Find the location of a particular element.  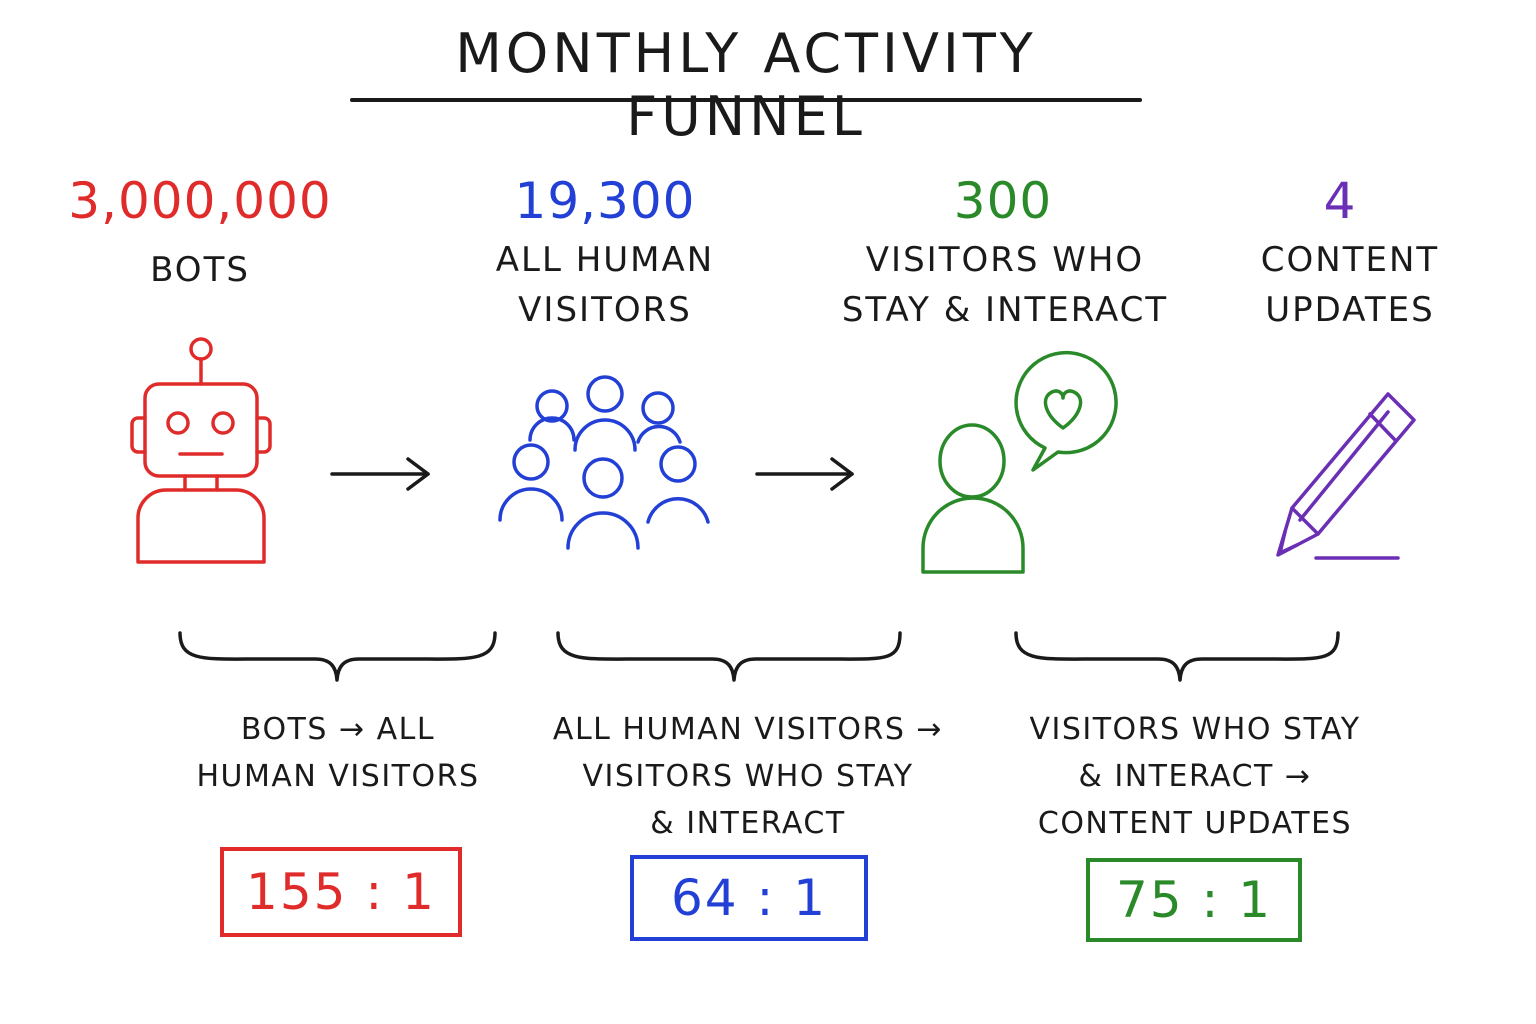

stage-label-line: BOTS is located at coordinates (200, 270).